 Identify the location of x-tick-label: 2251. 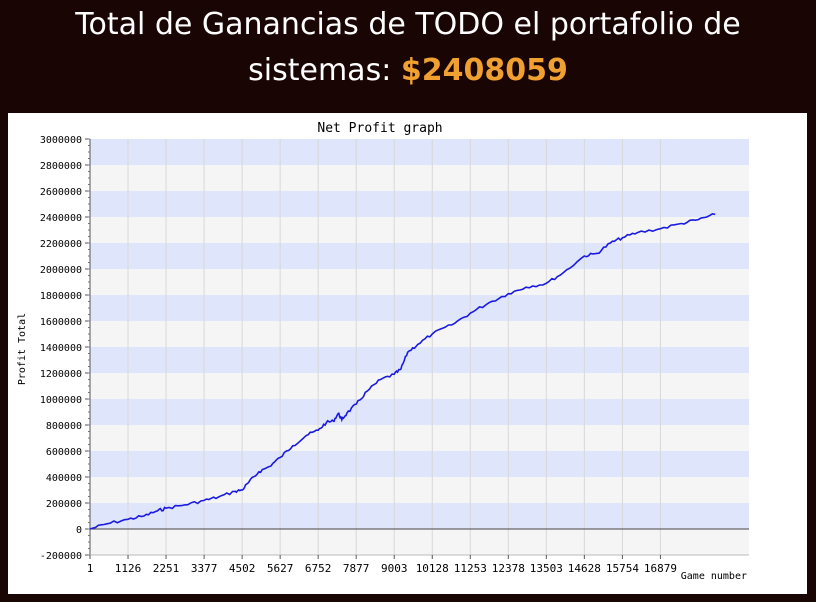
(166, 568).